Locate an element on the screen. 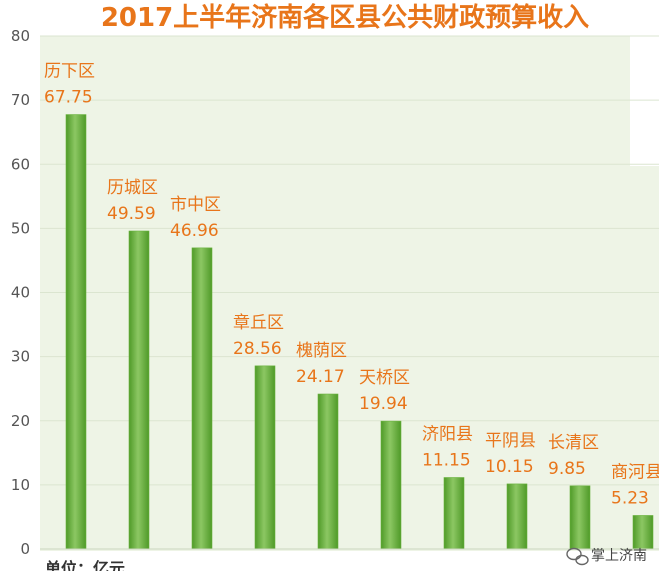  category-label: 槐荫区 is located at coordinates (321, 351).